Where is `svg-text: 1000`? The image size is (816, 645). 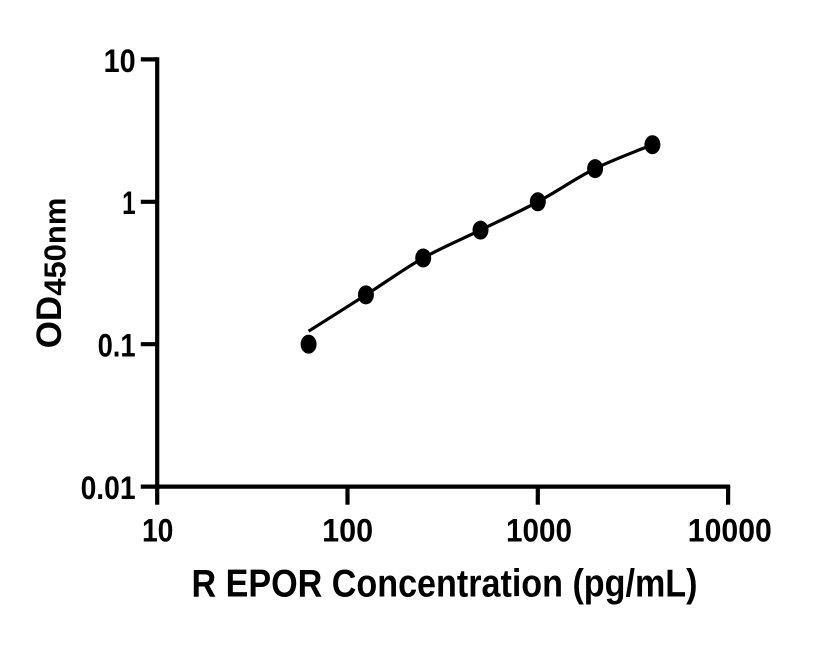 svg-text: 1000 is located at coordinates (539, 531).